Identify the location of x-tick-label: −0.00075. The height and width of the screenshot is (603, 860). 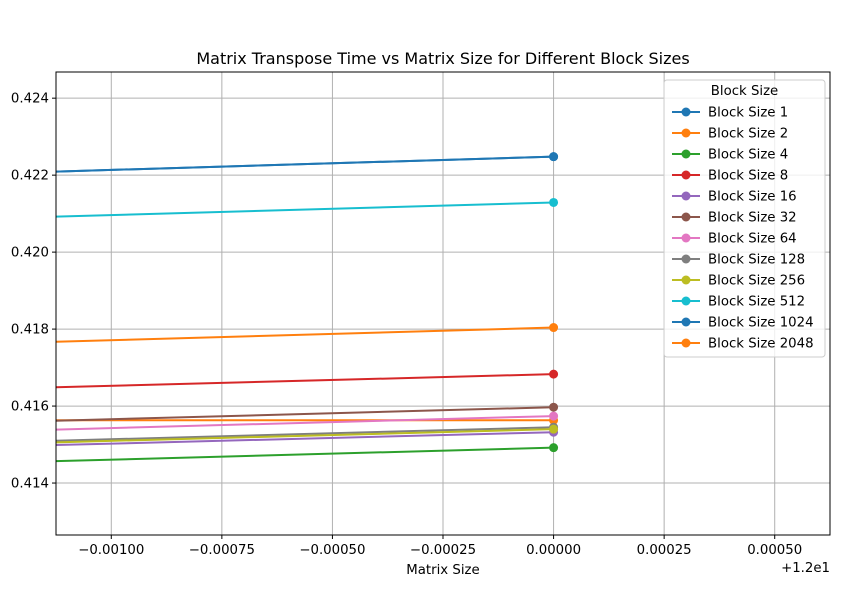
(222, 550).